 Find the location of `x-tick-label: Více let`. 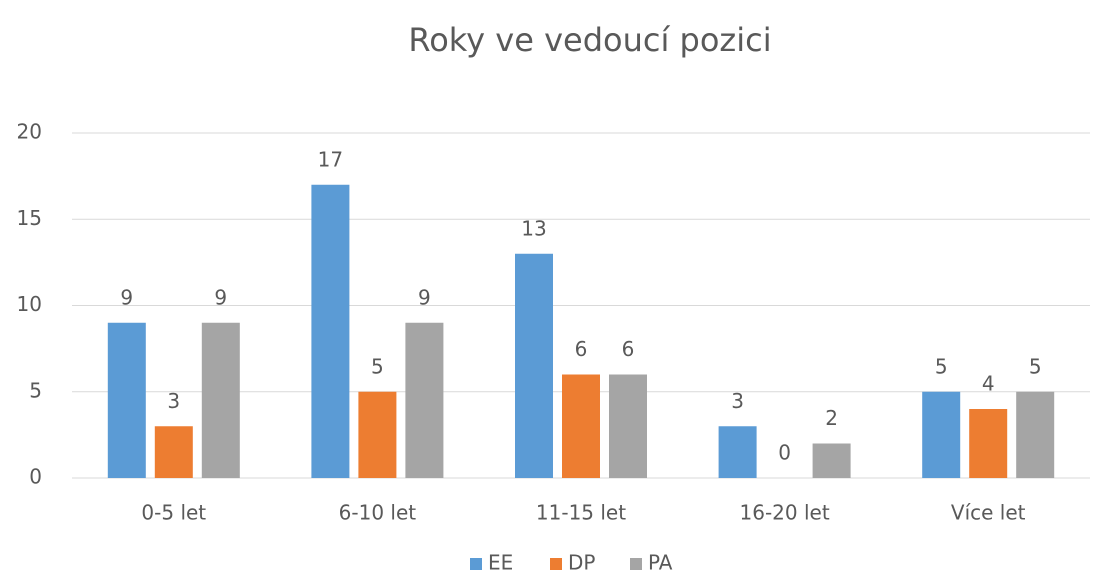

x-tick-label: Více let is located at coordinates (988, 513).